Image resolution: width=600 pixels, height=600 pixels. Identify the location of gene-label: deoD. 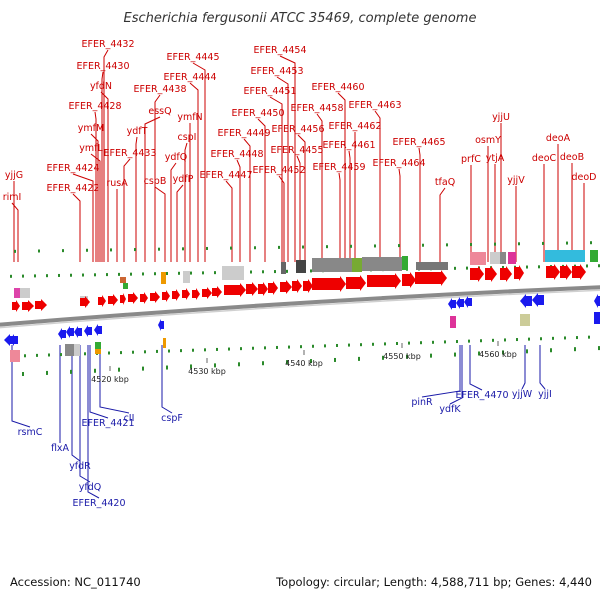
(583, 177).